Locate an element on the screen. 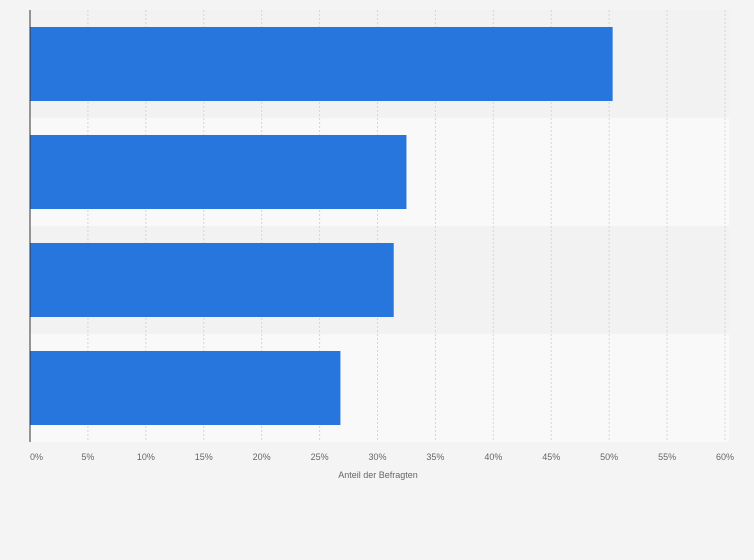 The image size is (754, 560). x-tick-label: 30% is located at coordinates (377, 457).